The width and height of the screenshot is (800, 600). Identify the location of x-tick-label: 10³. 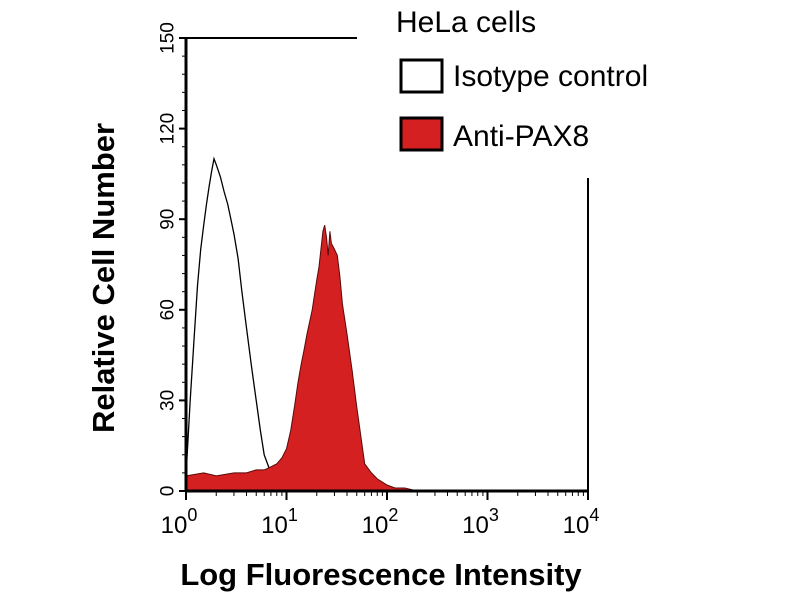
(480, 522).